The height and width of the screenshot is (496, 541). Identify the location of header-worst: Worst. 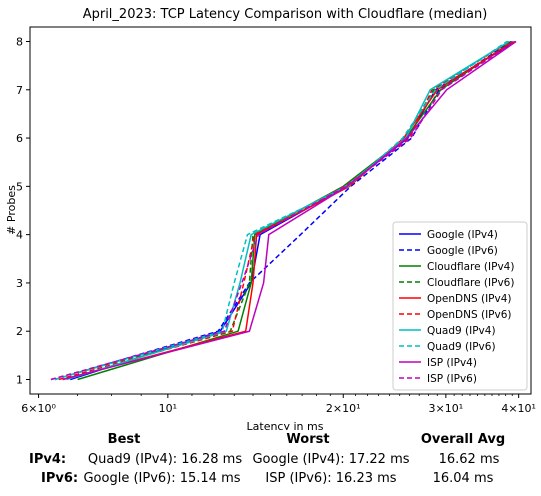
(308, 439).